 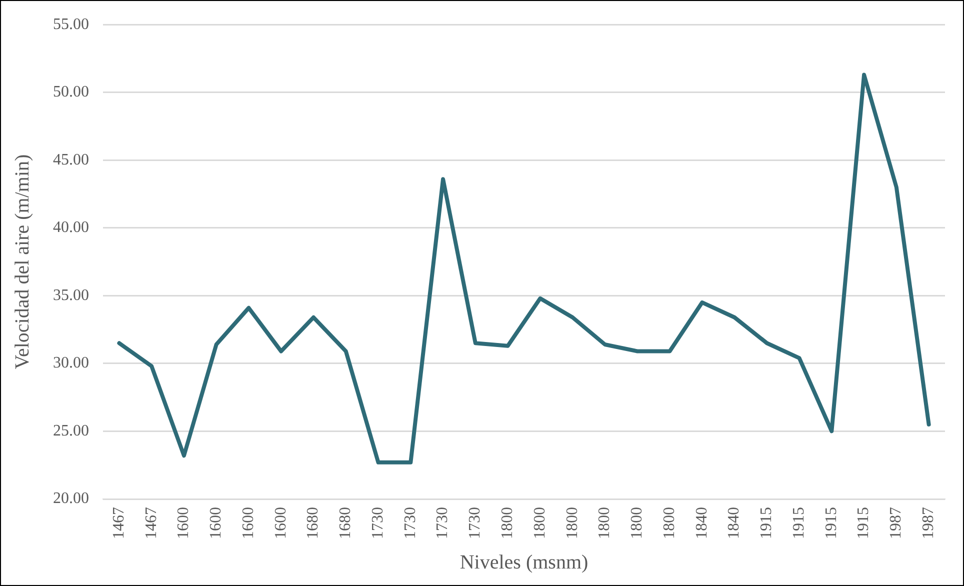 What do you see at coordinates (71, 363) in the screenshot?
I see `y-tick-label: 30.00` at bounding box center [71, 363].